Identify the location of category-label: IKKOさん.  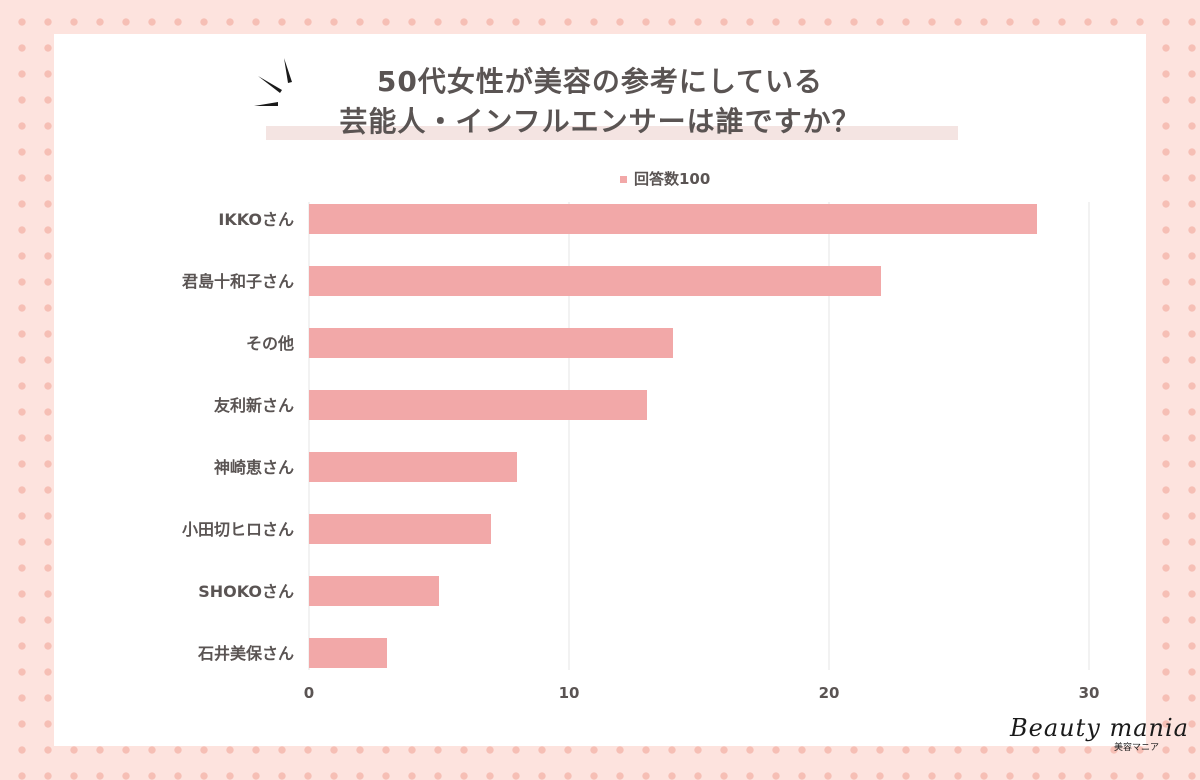
(256, 219).